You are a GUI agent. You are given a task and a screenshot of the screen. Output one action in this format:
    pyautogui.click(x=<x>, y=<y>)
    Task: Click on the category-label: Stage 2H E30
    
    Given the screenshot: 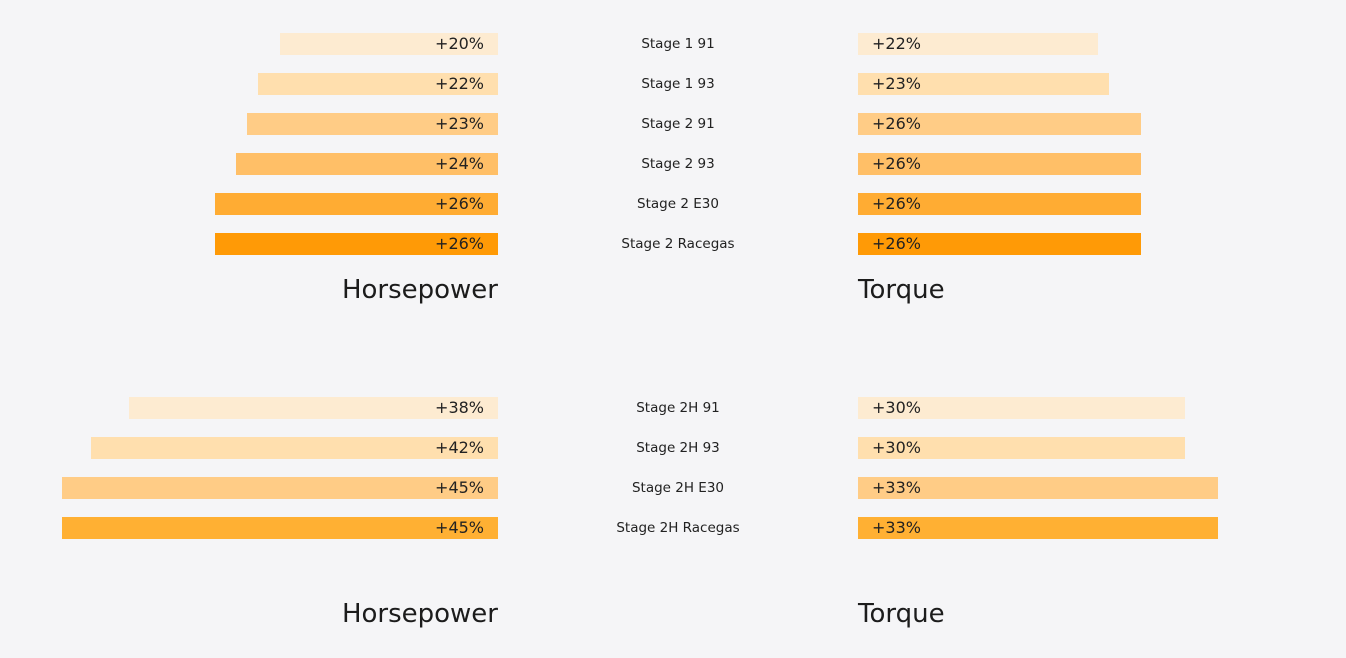 What is the action you would take?
    pyautogui.click(x=678, y=488)
    